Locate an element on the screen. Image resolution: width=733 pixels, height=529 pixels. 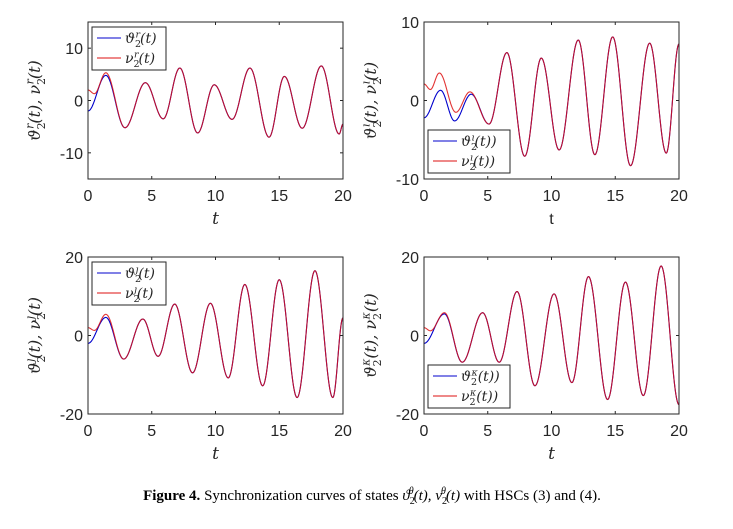
legend-label-theta-superscript: ȷ is located at coordinates (135, 269).